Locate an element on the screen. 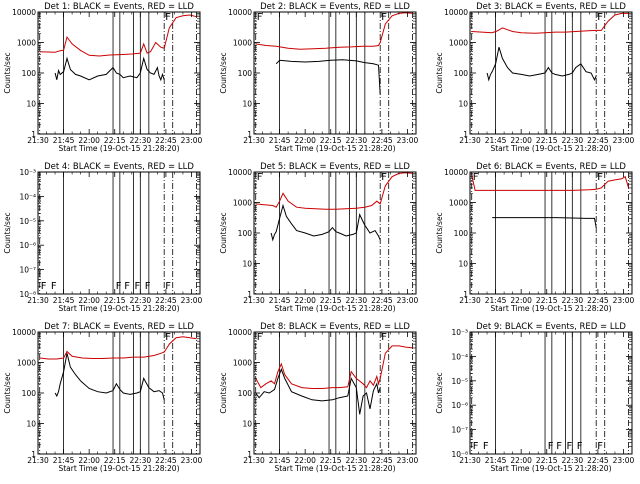 The width and height of the screenshot is (640, 484). y-tick-label: 10⁻⁶ is located at coordinates (459, 405).